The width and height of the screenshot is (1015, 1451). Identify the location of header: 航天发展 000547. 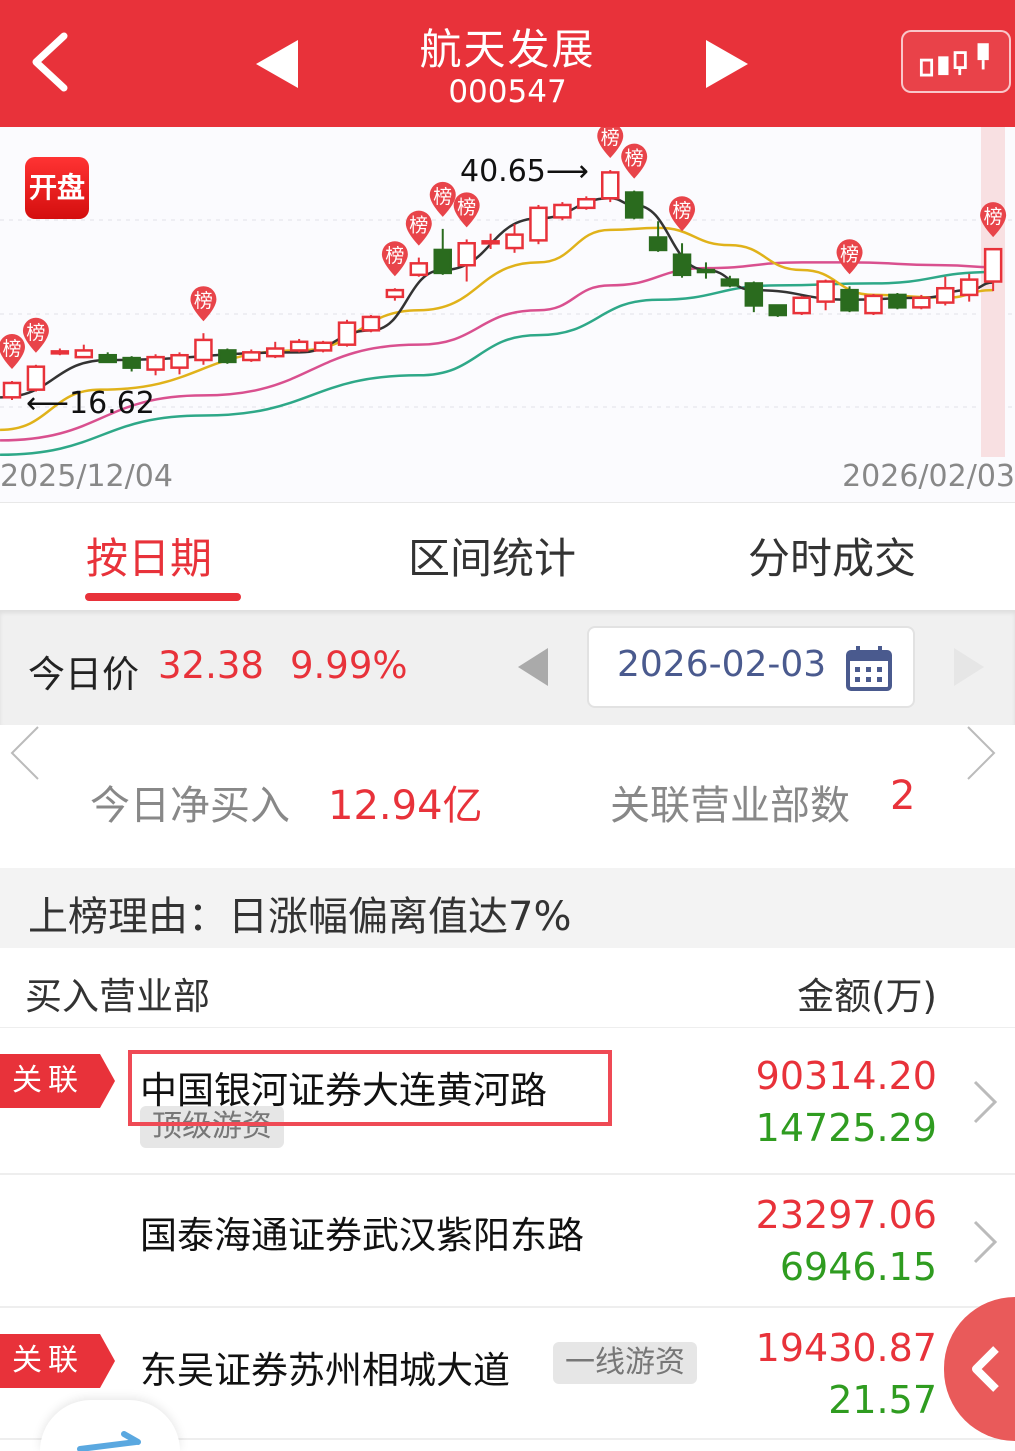
(507, 63).